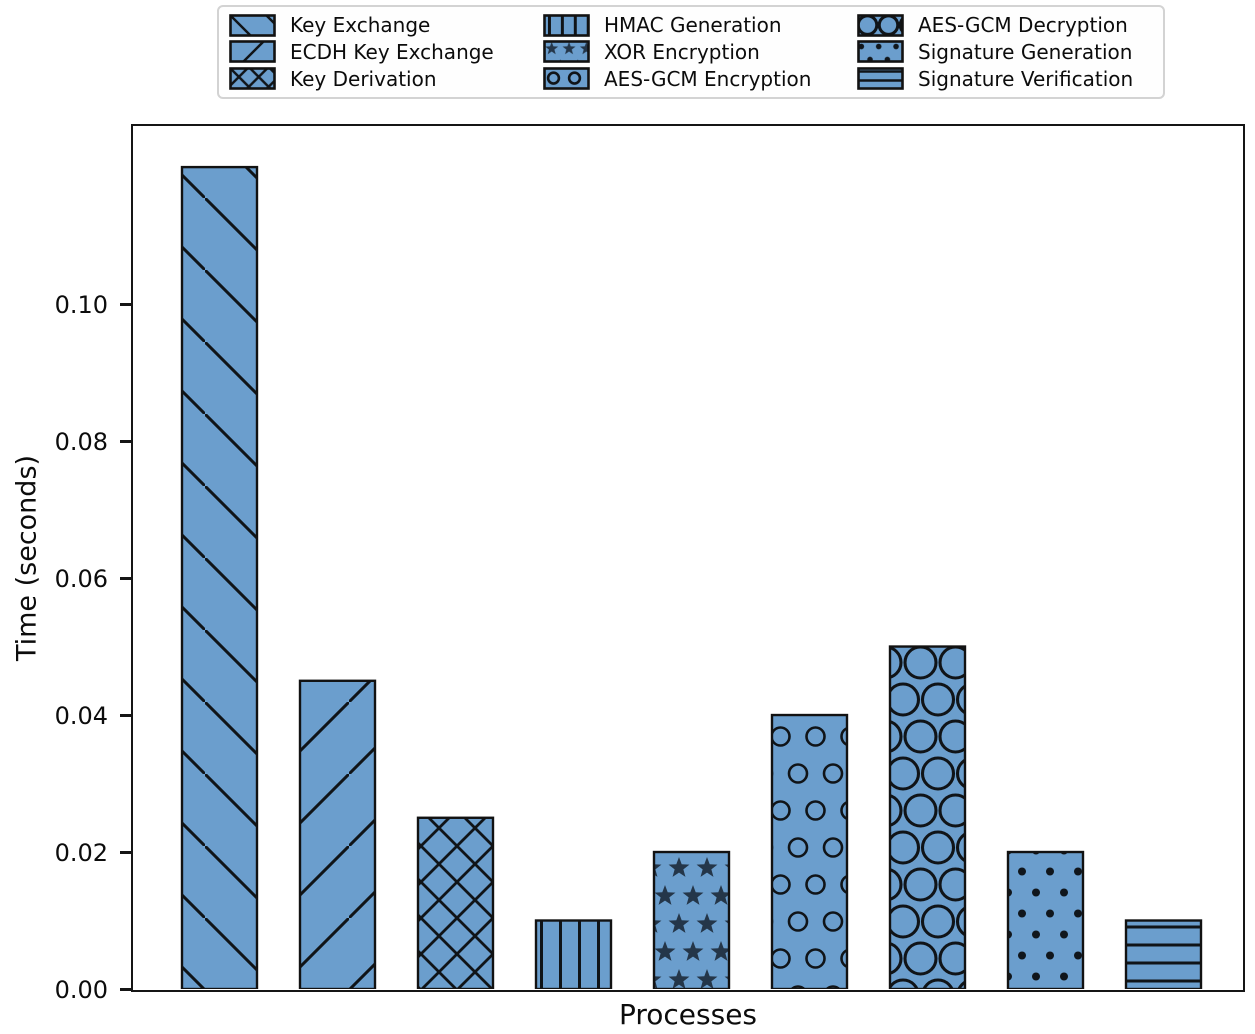 The height and width of the screenshot is (1034, 1255). I want to click on legend-item: Signature Generation, so click(1005, 52).